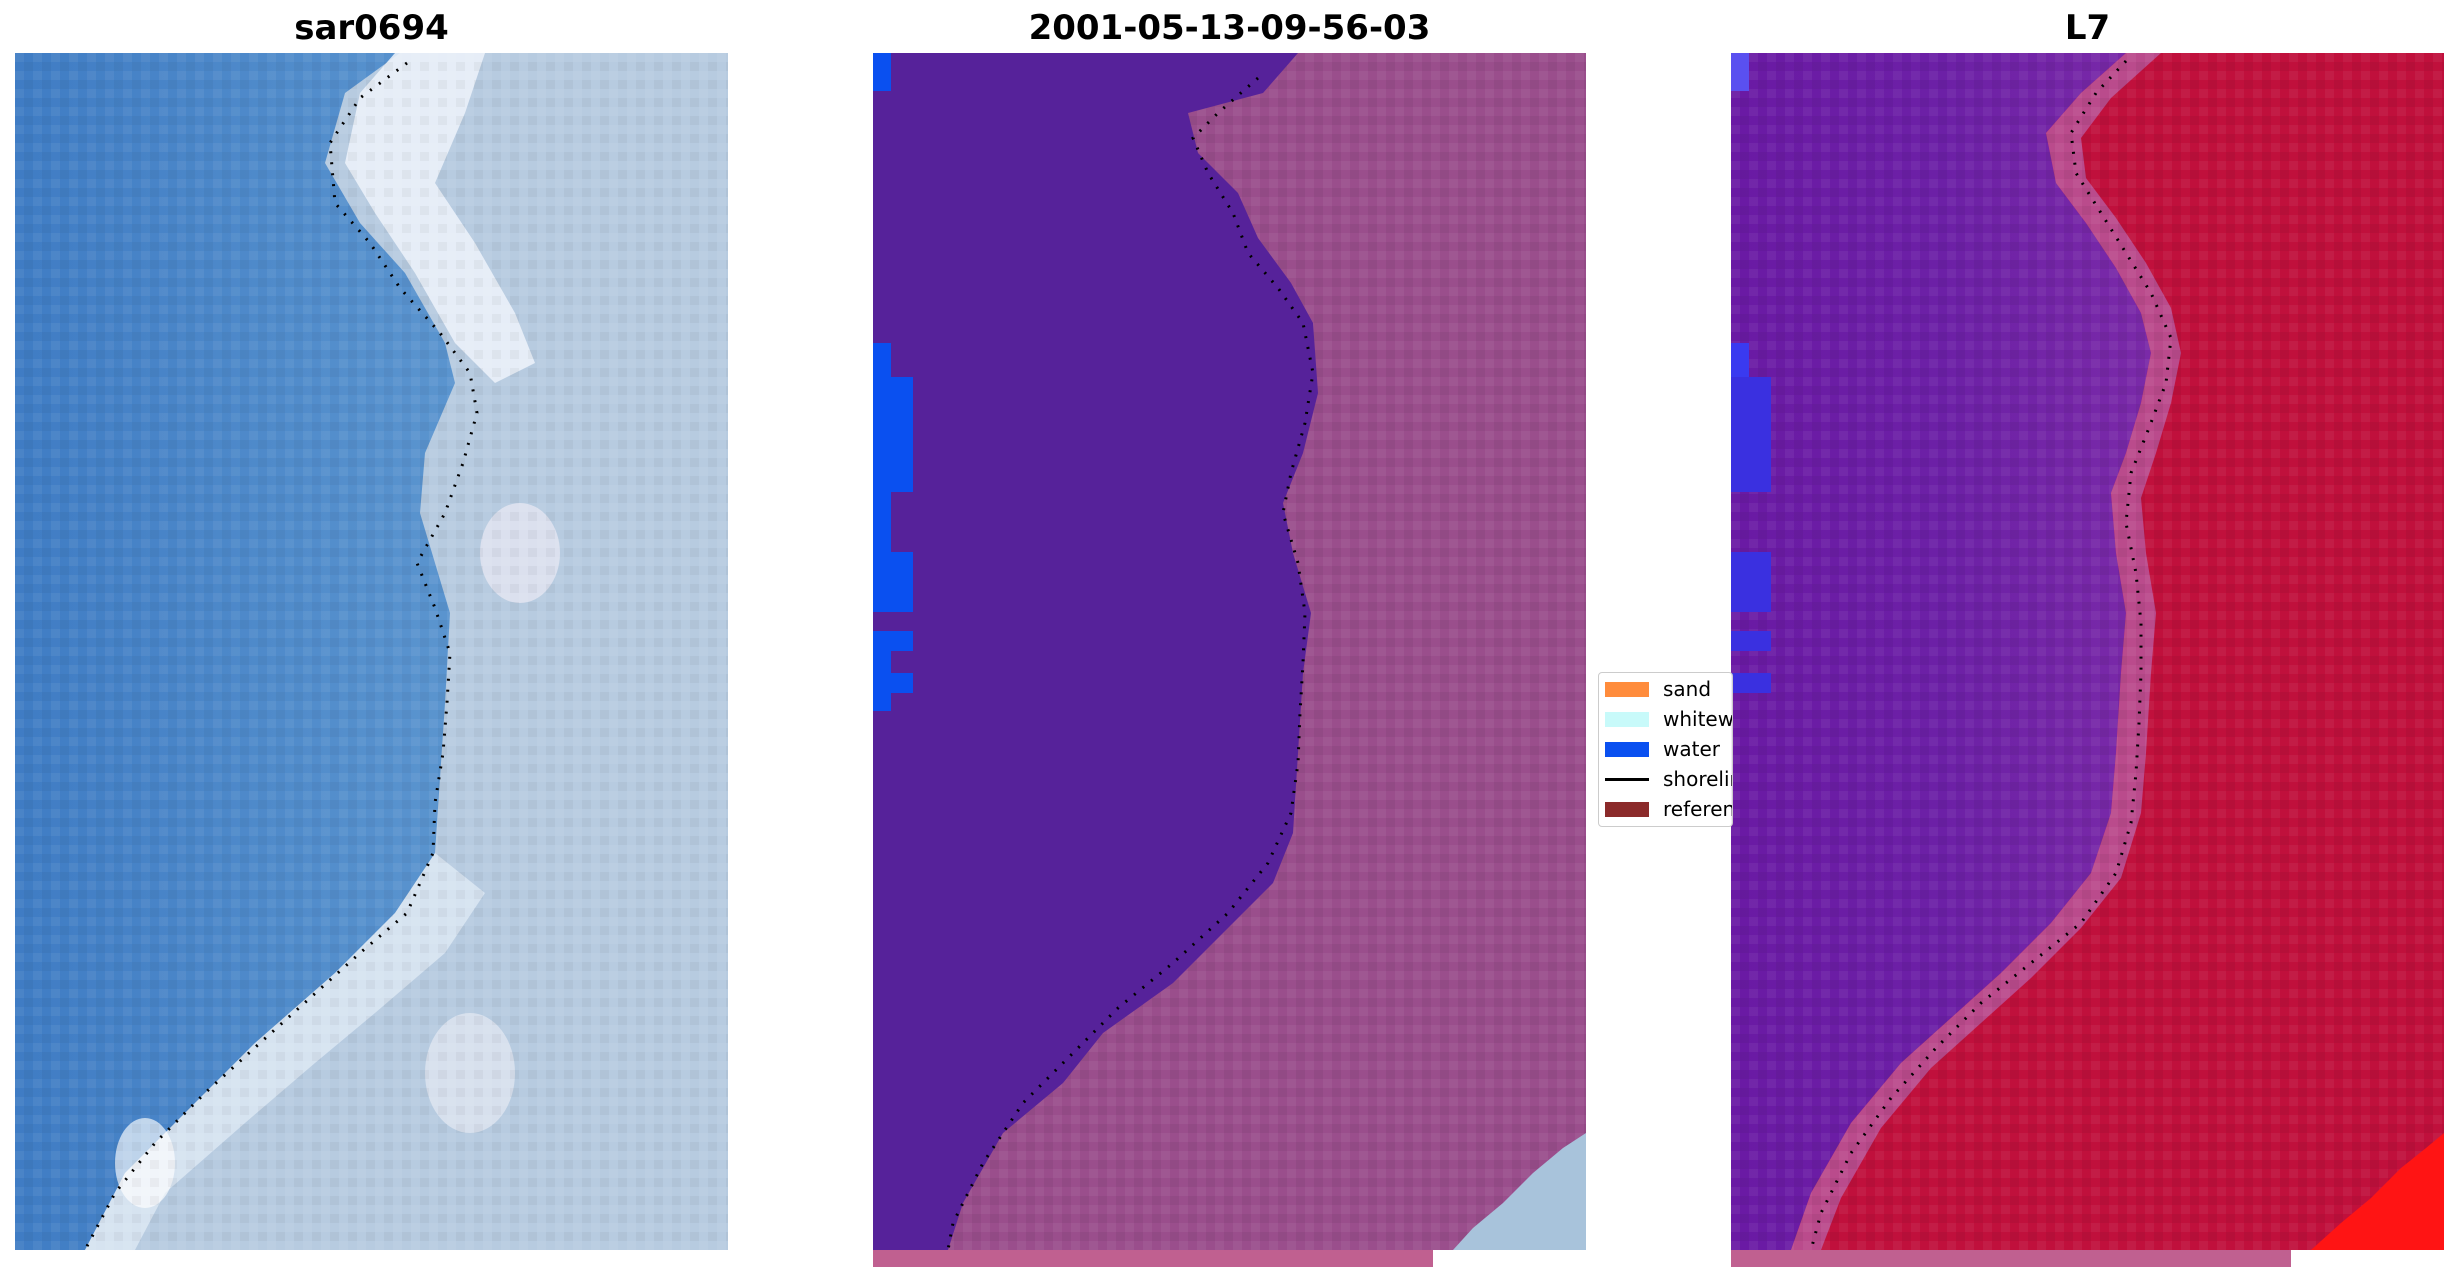 This screenshot has height=1283, width=2458. I want to click on legend-label: sand, so click(1687, 689).